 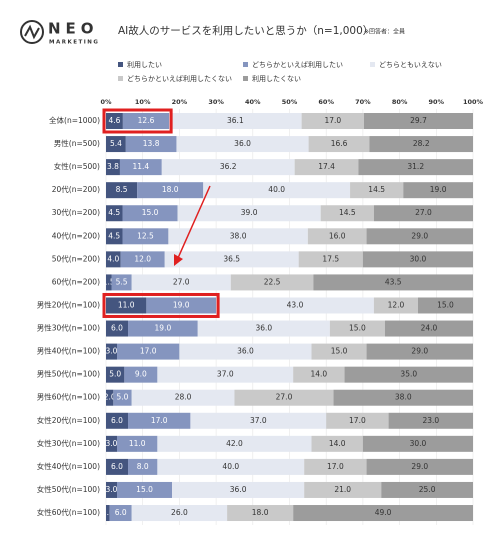 I want to click on value-label: 18.0, so click(x=170, y=189).